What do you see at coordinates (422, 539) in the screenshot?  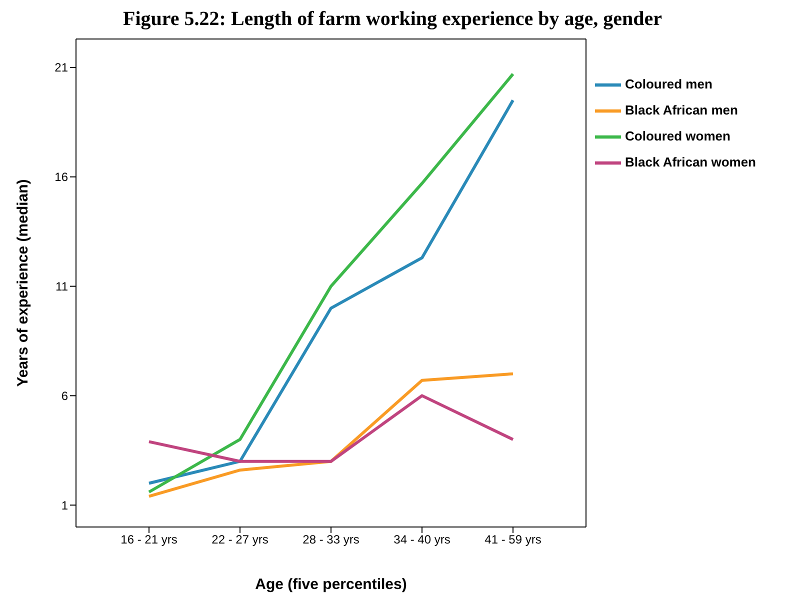 I see `x-tick-label: 34 - 40 yrs` at bounding box center [422, 539].